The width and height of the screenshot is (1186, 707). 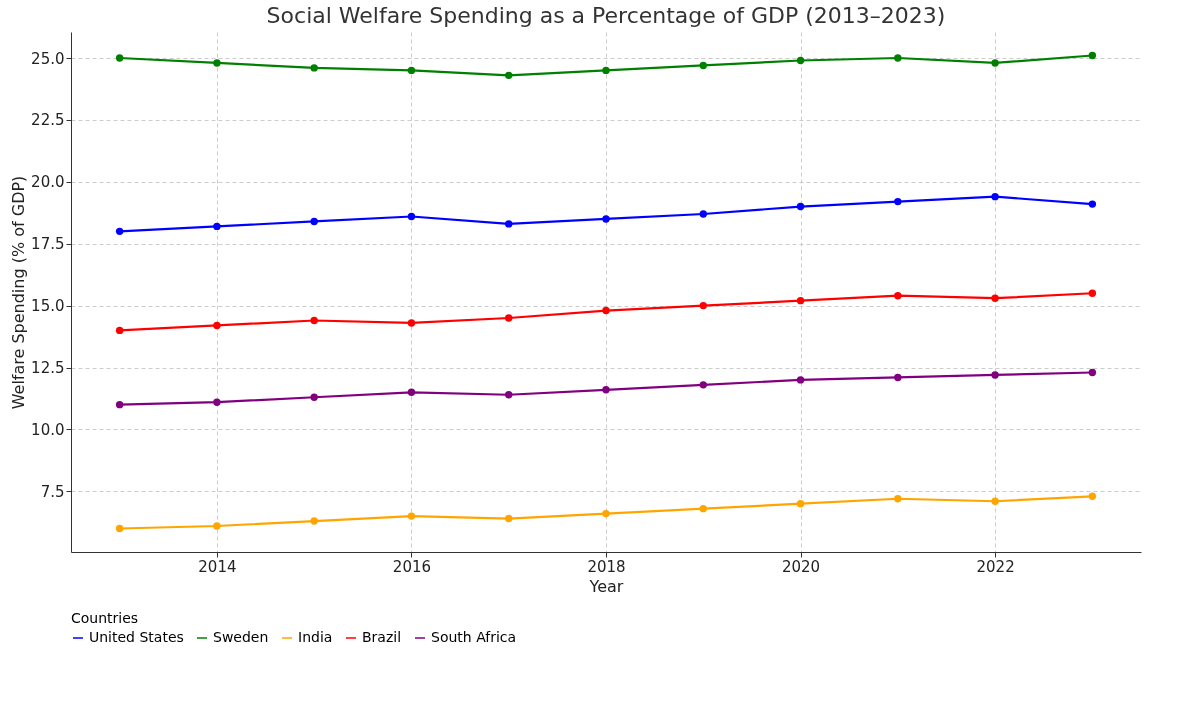 I want to click on y-tick-label: 17.5, so click(x=48, y=244).